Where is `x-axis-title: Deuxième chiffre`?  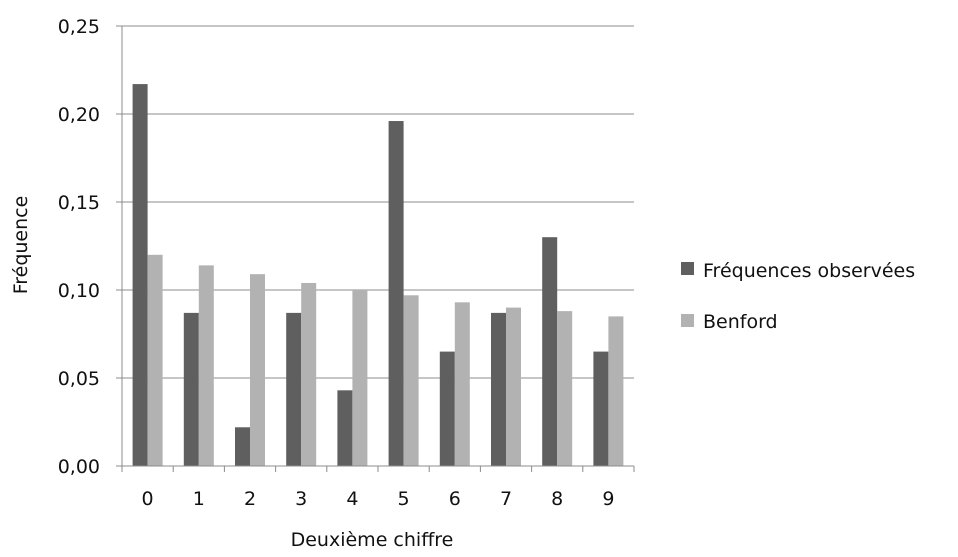 x-axis-title: Deuxième chiffre is located at coordinates (372, 540).